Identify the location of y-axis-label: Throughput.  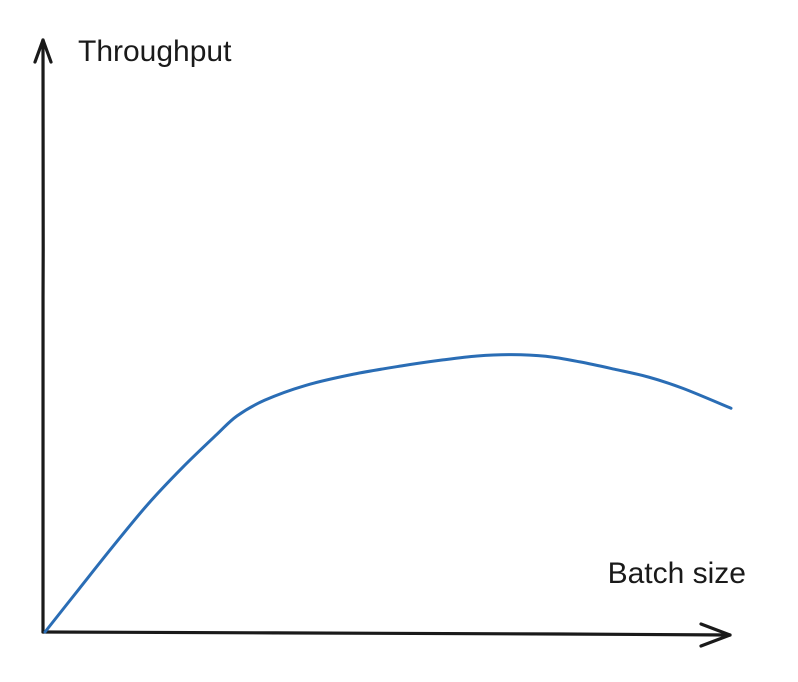
(155, 51).